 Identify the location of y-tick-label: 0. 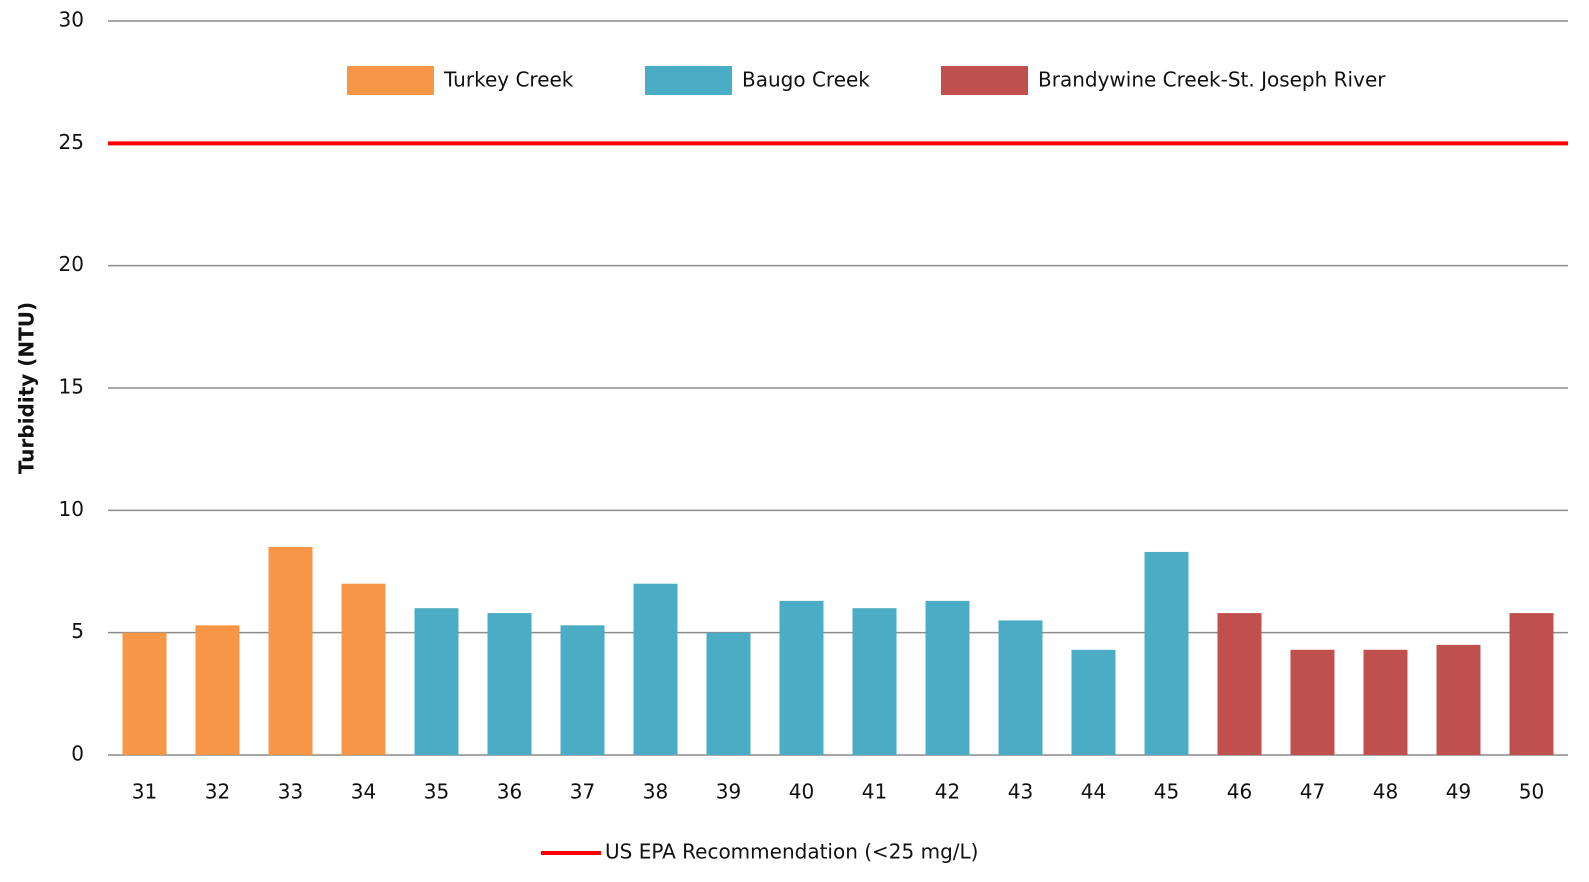
(77, 754).